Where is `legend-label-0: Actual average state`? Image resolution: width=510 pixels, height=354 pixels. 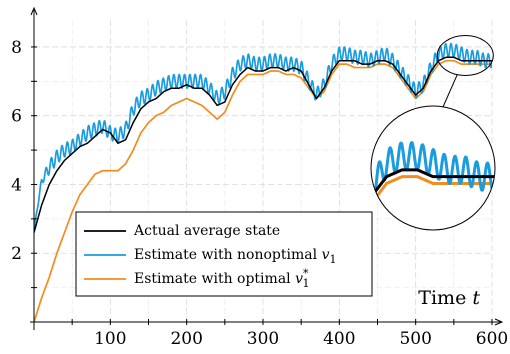 legend-label-0: Actual average state is located at coordinates (206, 231).